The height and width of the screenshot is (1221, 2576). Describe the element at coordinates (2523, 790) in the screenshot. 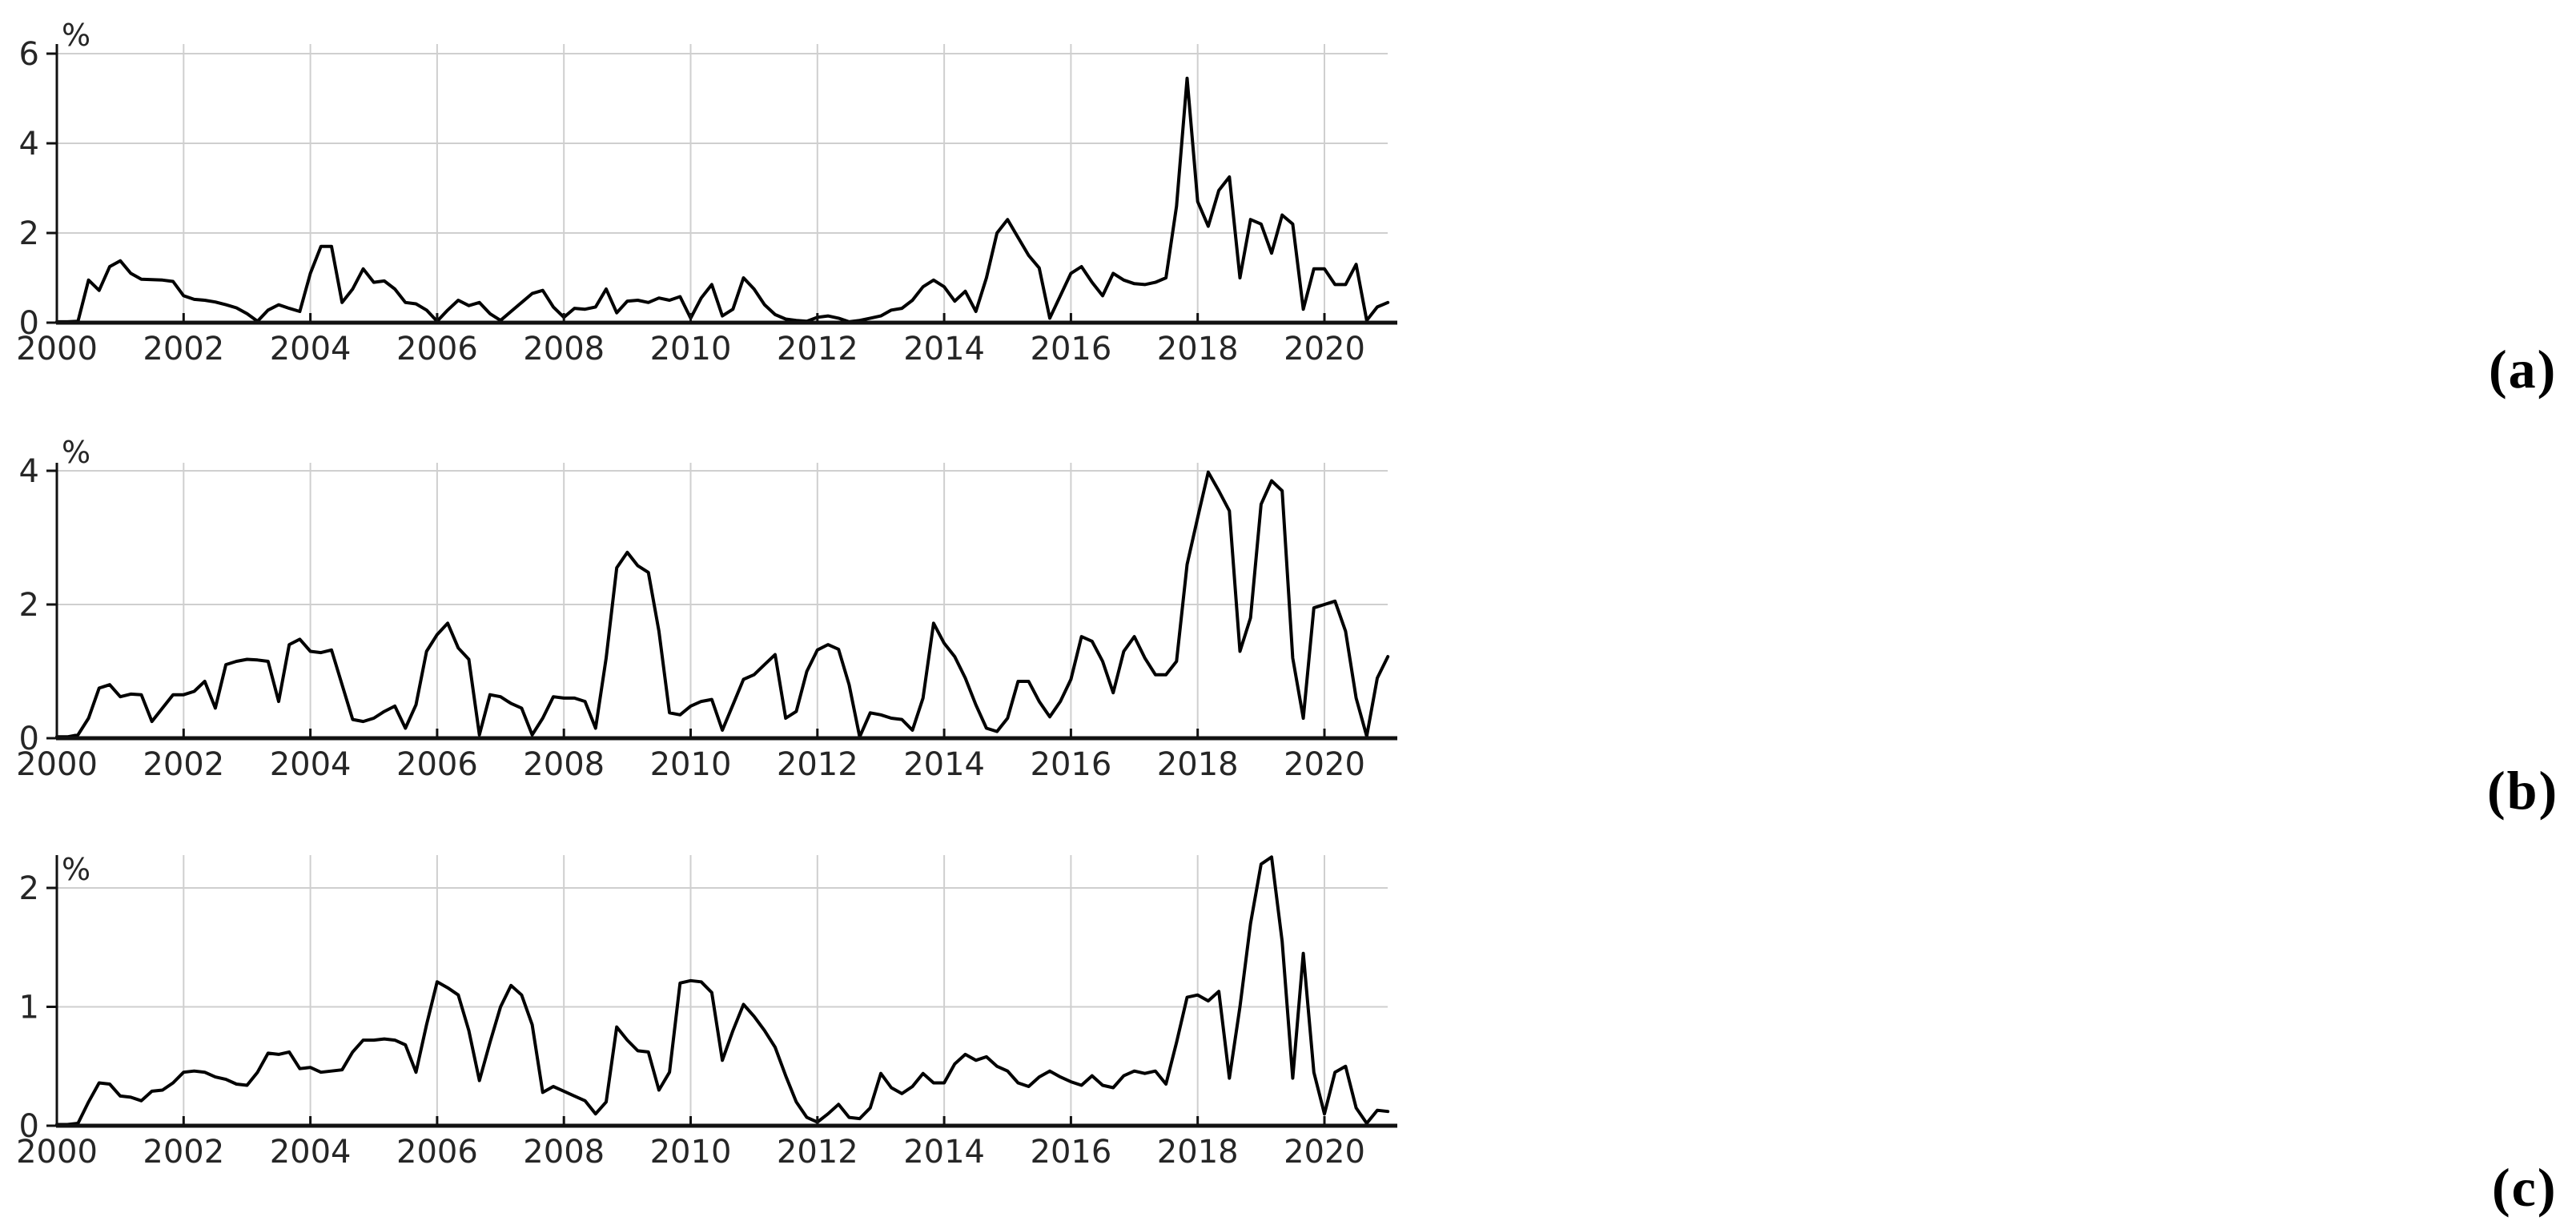

I see `panel-label-b: (b)` at that location.